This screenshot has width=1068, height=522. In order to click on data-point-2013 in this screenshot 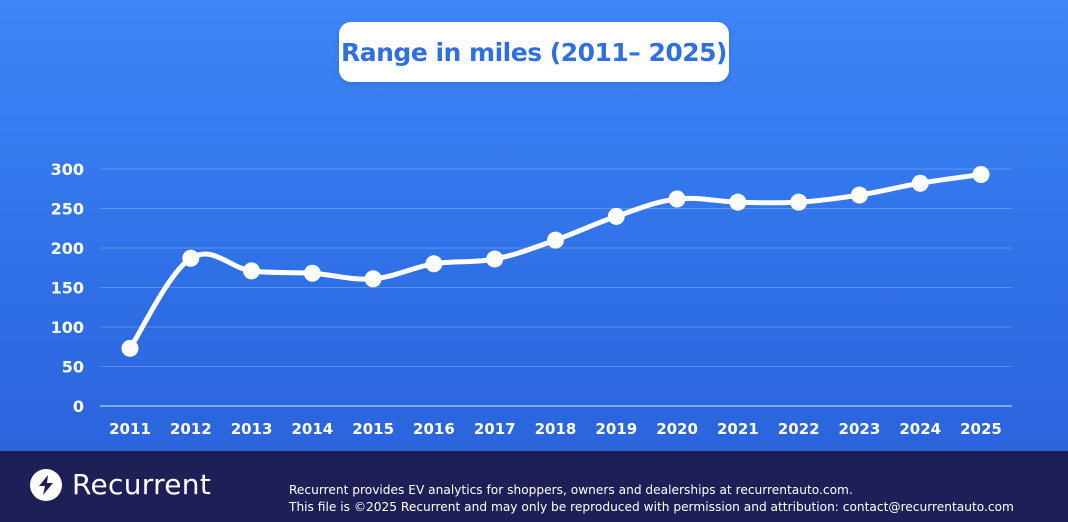, I will do `click(252, 271)`.